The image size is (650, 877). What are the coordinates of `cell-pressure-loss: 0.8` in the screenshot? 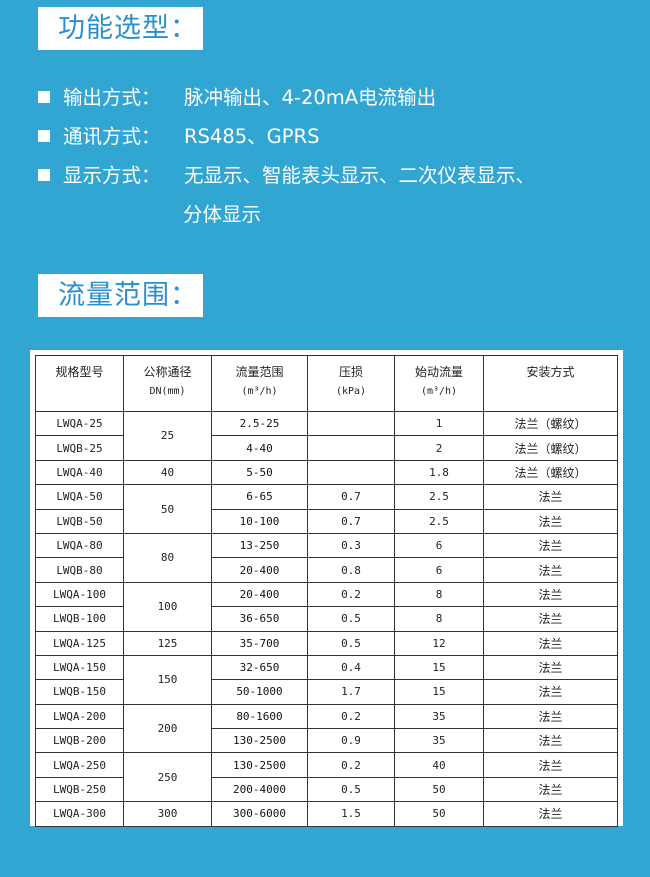 It's located at (351, 570).